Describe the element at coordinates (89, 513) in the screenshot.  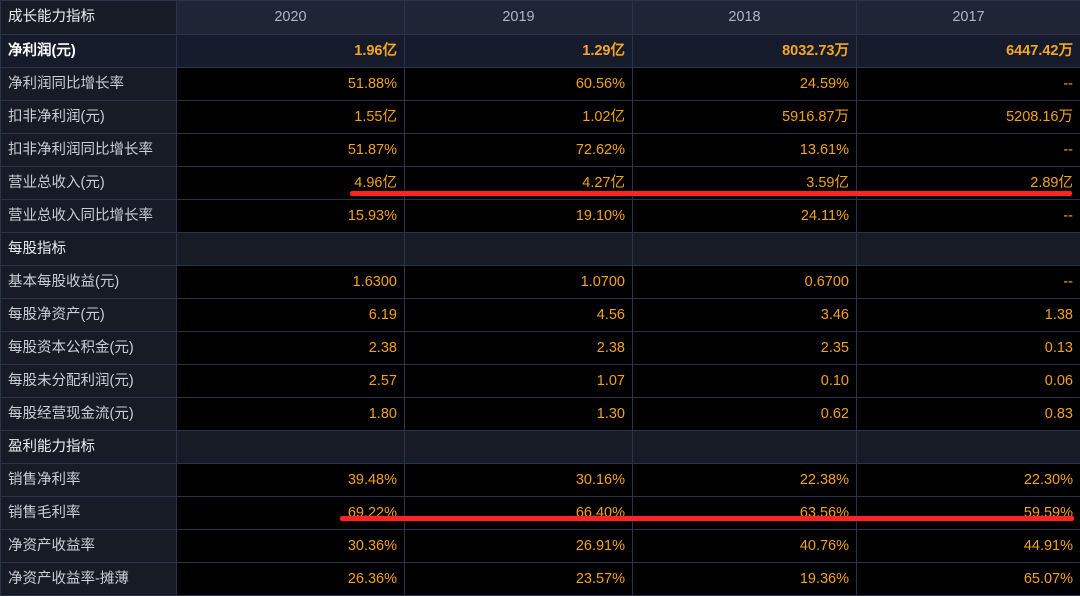
I see `row-label: 销售毛利率` at that location.